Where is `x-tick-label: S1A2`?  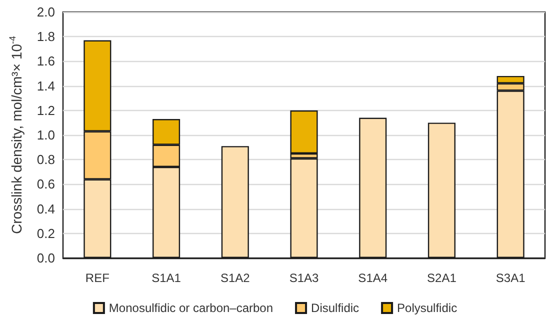 x-tick-label: S1A2 is located at coordinates (235, 278).